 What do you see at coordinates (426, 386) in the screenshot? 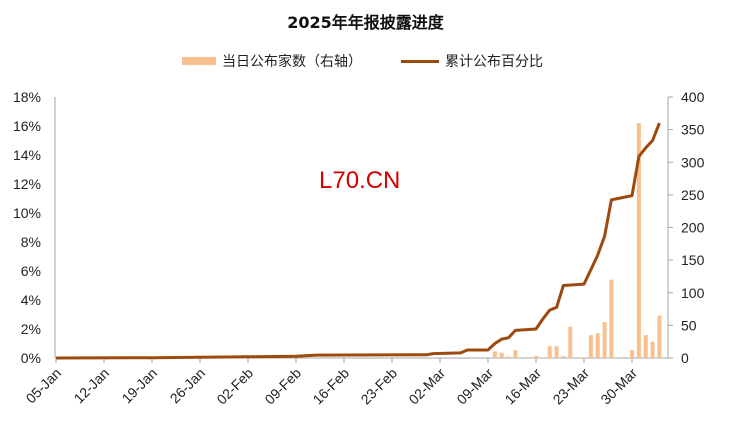
I see `x-tick-label: 02-Mar` at bounding box center [426, 386].